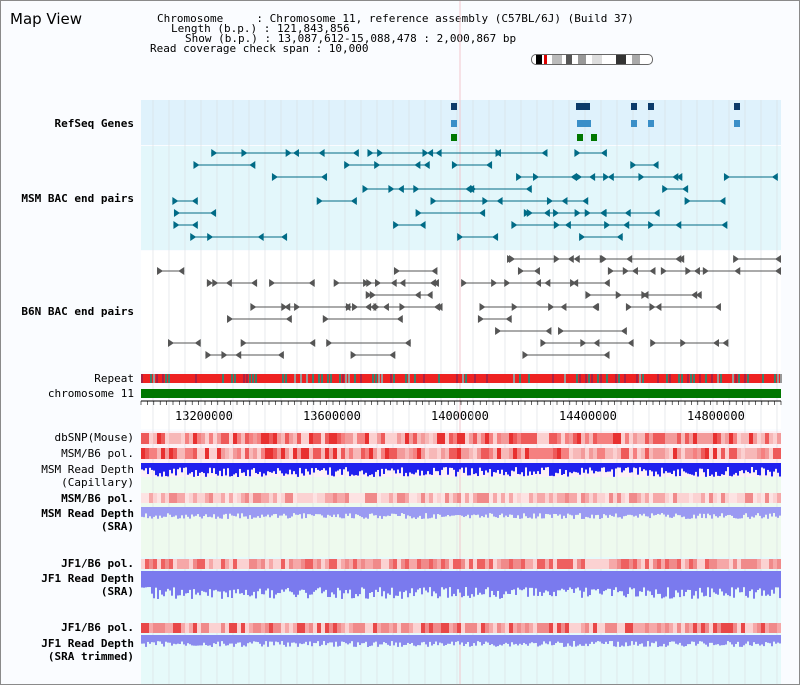 This screenshot has height=685, width=800. Describe the element at coordinates (94, 123) in the screenshot. I see `label-refseq-genes: RefSeq Genes` at that location.